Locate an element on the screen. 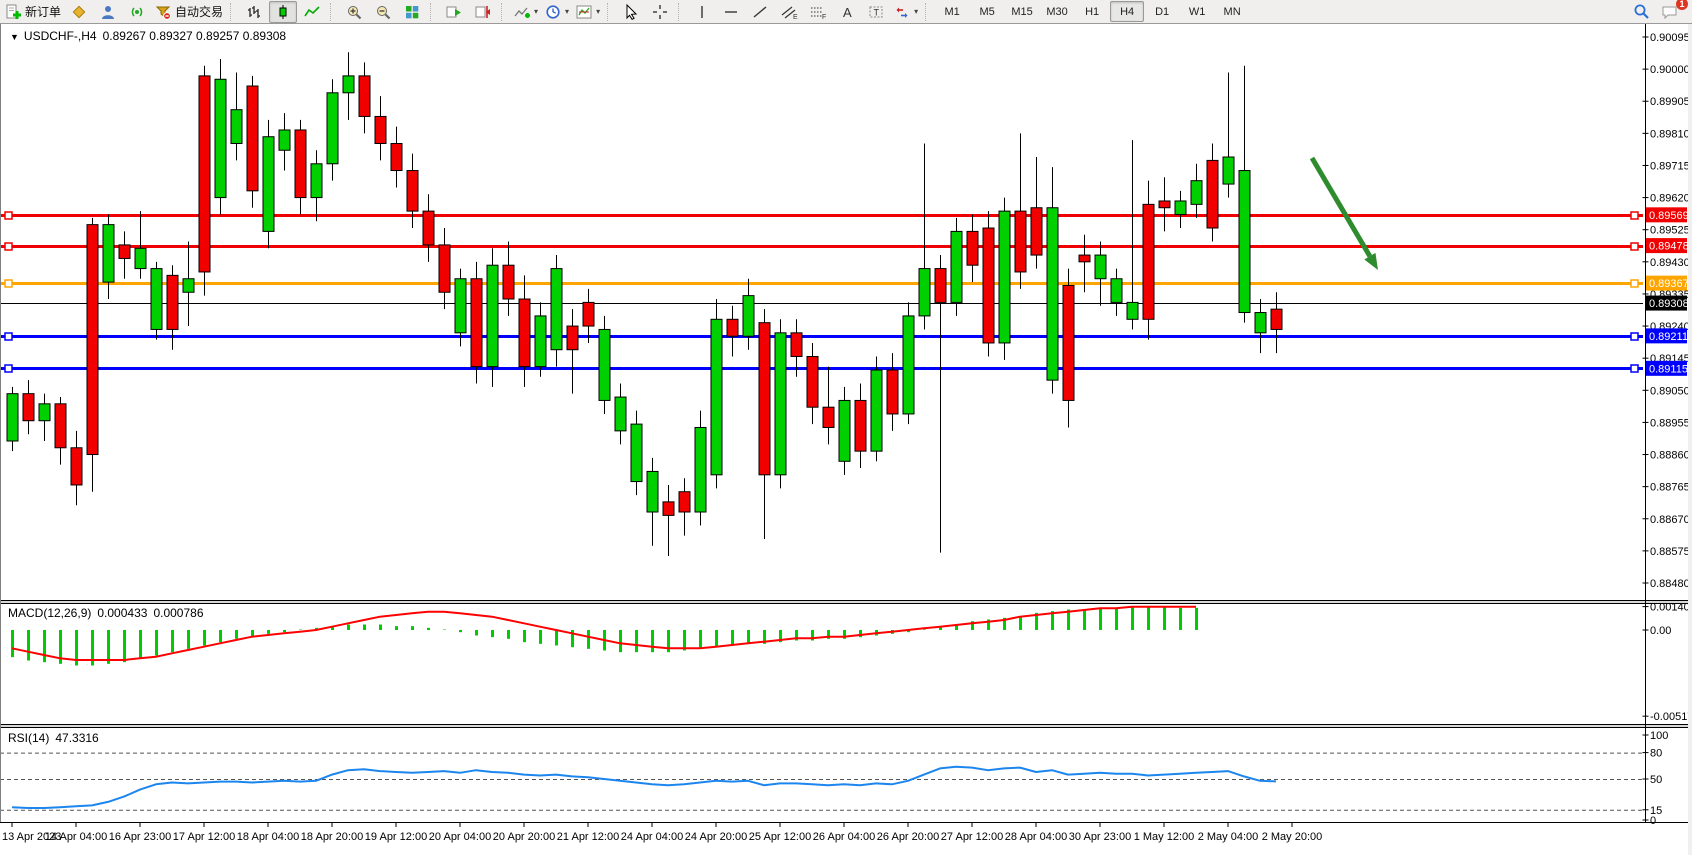  time-axis-label: 20 Apr 04:00 is located at coordinates (460, 837).